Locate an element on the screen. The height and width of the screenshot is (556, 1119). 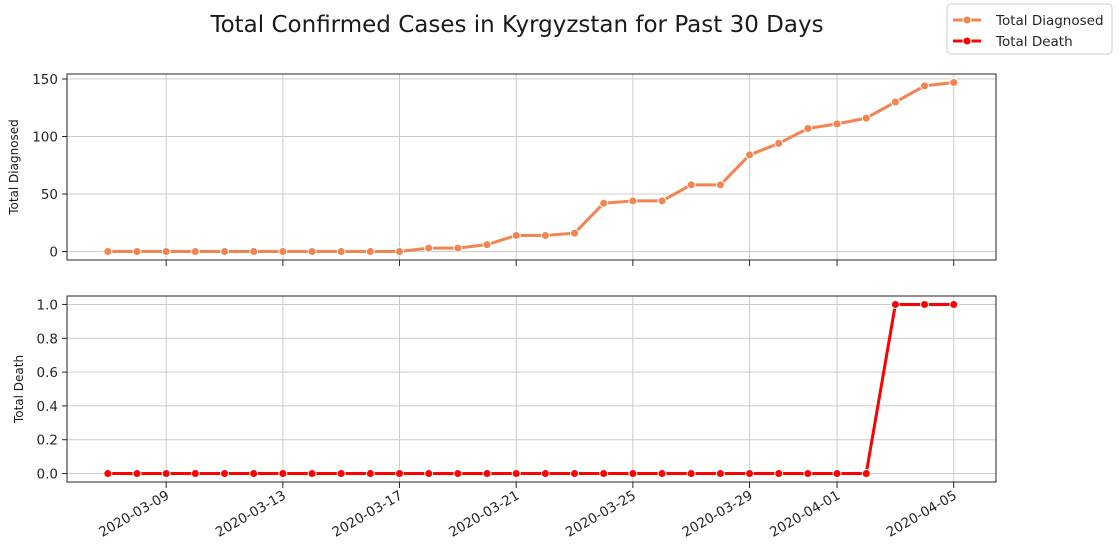
y-tick-label: 0.8 is located at coordinates (47, 339).